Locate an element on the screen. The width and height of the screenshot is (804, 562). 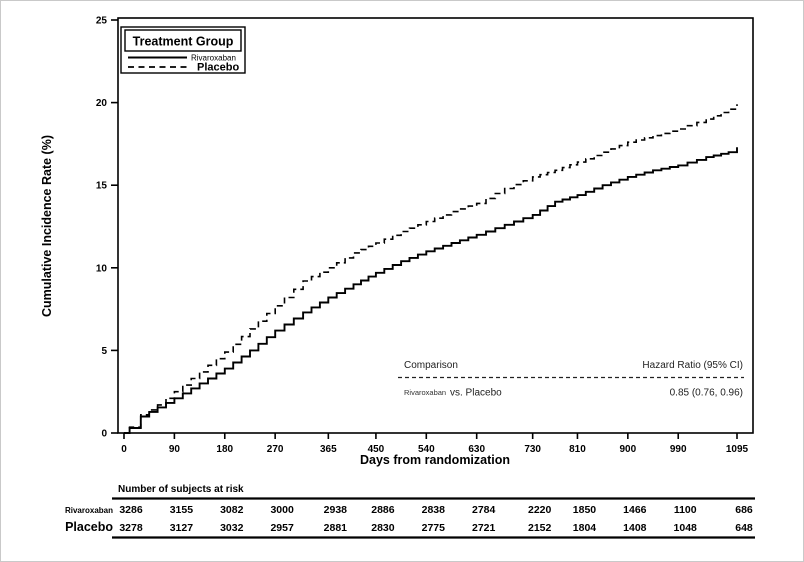
risk-value-rivaroxaban: 1850 is located at coordinates (585, 510).